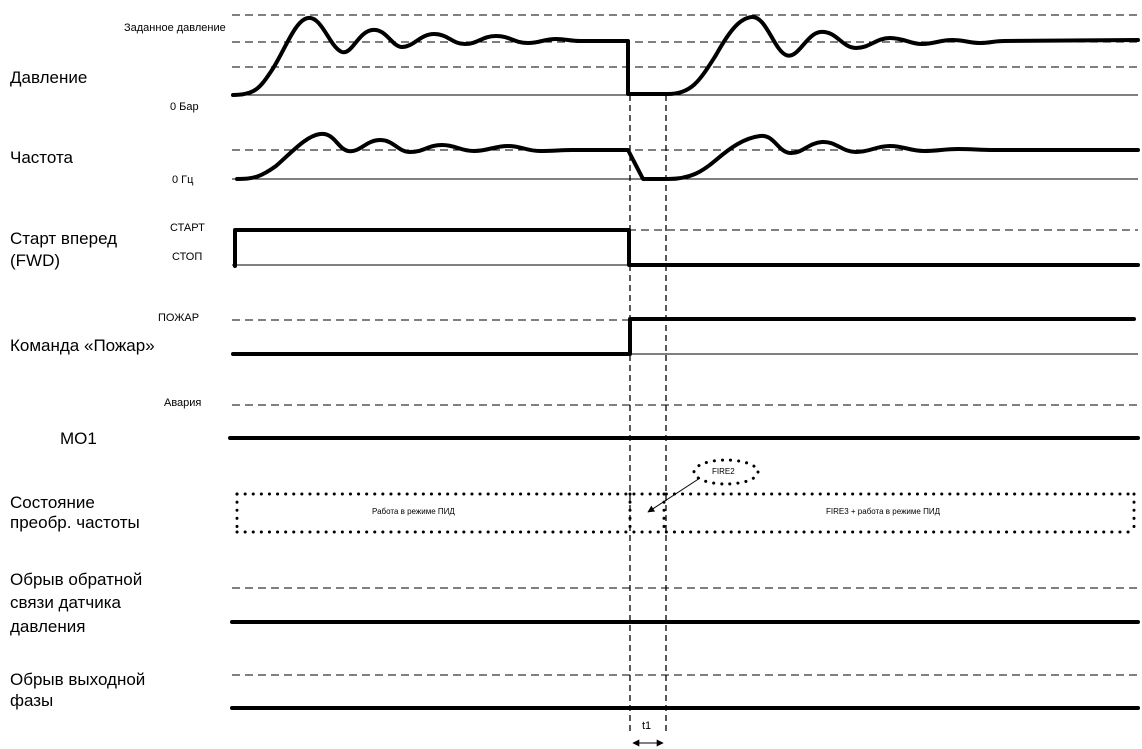  I want to click on frequency-label: Частота, so click(42, 157).